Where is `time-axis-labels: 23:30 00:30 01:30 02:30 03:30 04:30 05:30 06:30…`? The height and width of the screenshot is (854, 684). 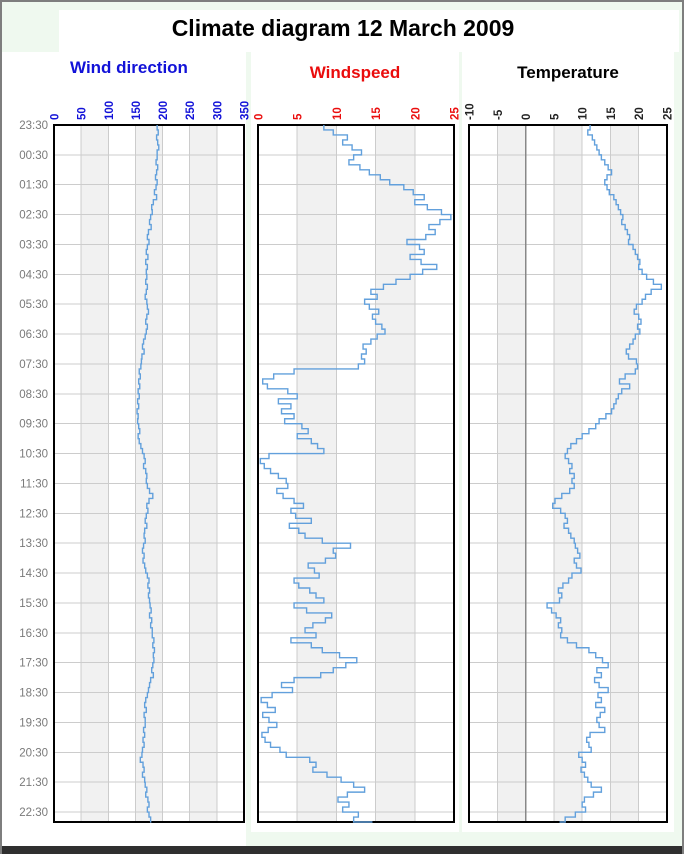
time-axis-labels: 23:30 00:30 01:30 02:30 03:30 04:30 05:30 06:30… is located at coordinates (33, 469).